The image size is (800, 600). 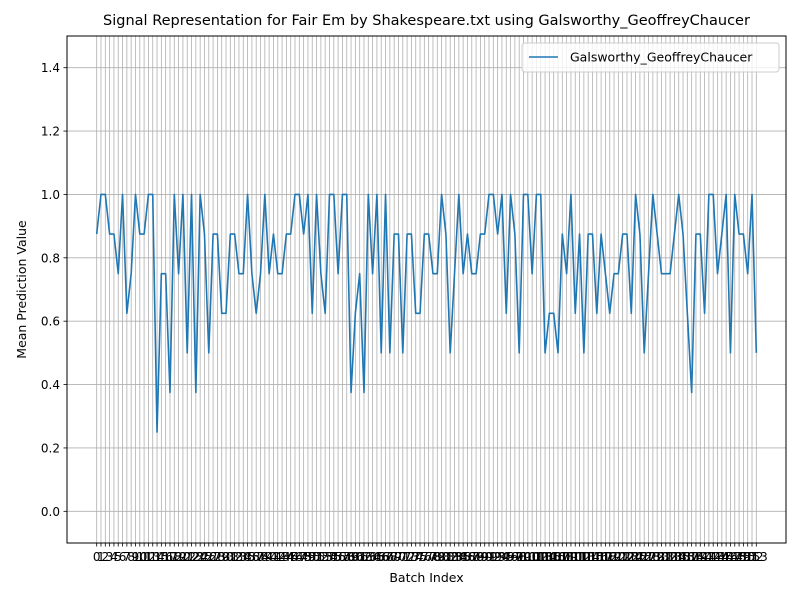 I want to click on x-tick-label: 16, so click(x=165, y=557).